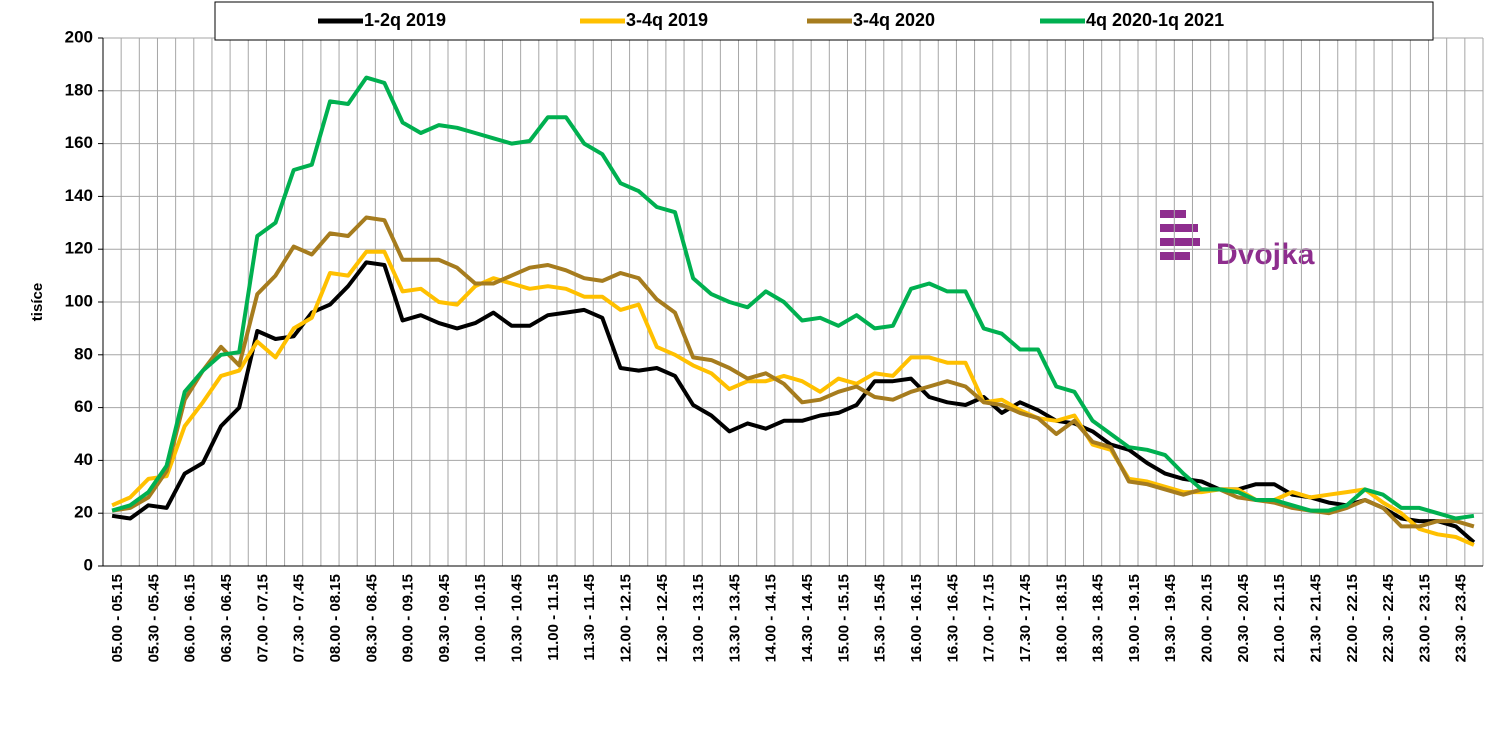 This screenshot has width=1485, height=735. I want to click on y-tick-label: 80, so click(83, 353).